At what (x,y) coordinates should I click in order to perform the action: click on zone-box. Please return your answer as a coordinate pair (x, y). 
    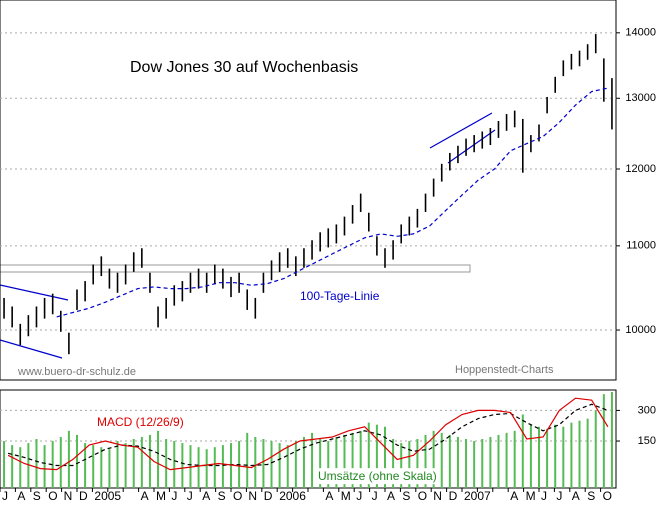
    Looking at the image, I should click on (235, 268).